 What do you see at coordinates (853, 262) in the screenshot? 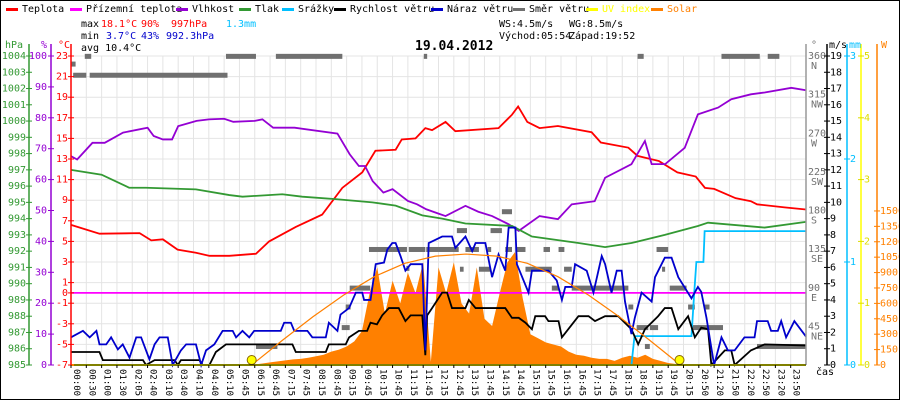
I see `rain-tick-label: 1` at bounding box center [853, 262].